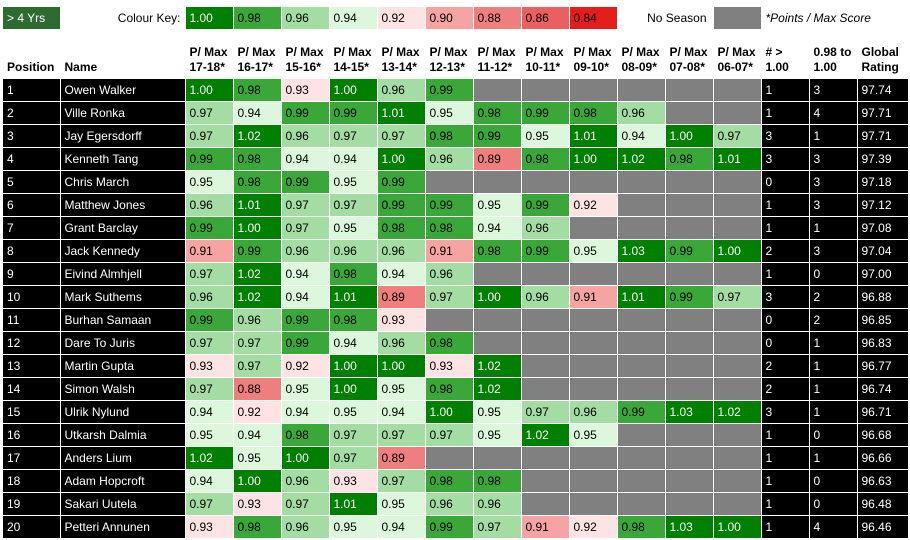 The width and height of the screenshot is (910, 540). What do you see at coordinates (545, 54) in the screenshot?
I see `header-season: P/ Max 10-11*` at bounding box center [545, 54].